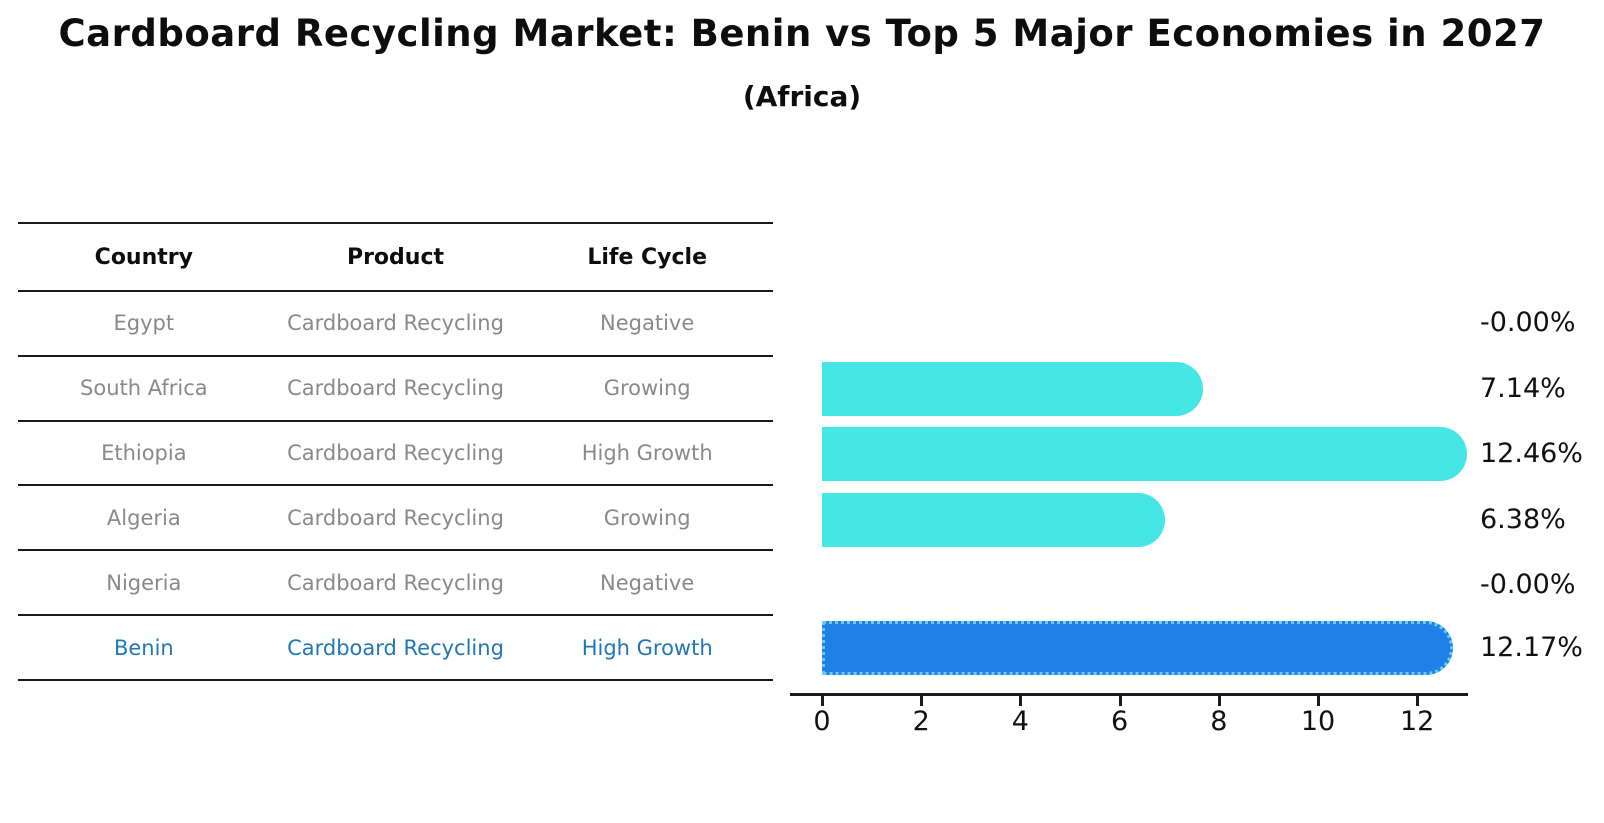  What do you see at coordinates (647, 257) in the screenshot?
I see `column-header-life-cycle: Life Cycle` at bounding box center [647, 257].